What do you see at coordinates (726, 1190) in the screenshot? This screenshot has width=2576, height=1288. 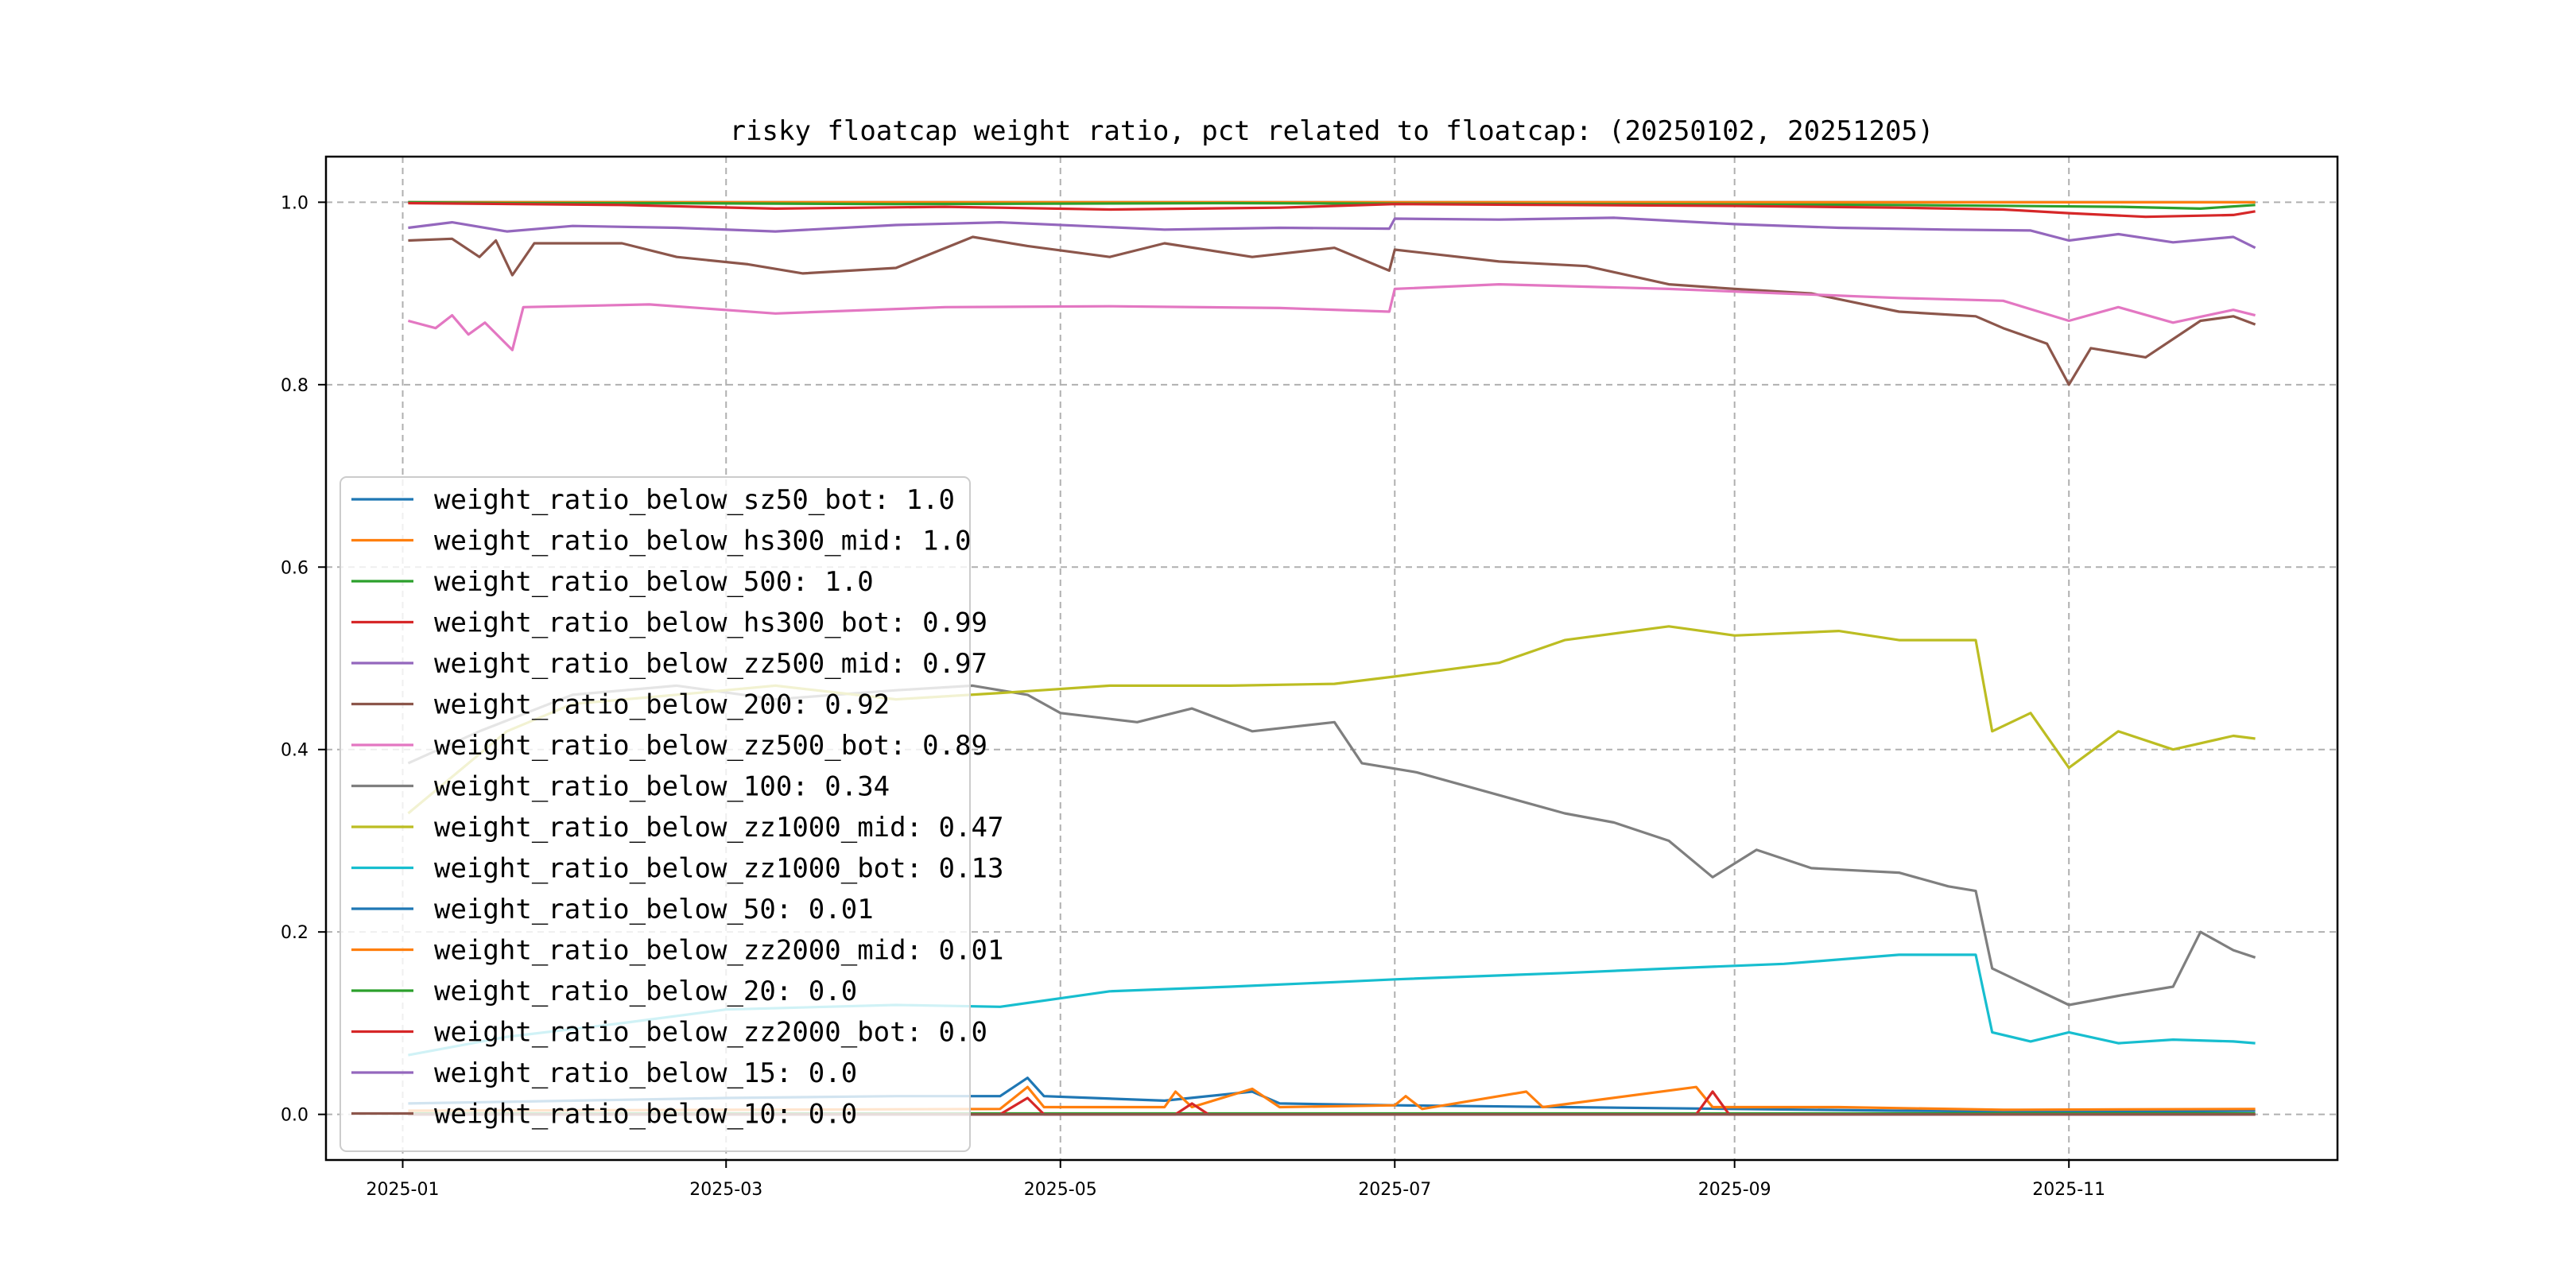 I see `x-tick-label: 2025-03` at bounding box center [726, 1190].